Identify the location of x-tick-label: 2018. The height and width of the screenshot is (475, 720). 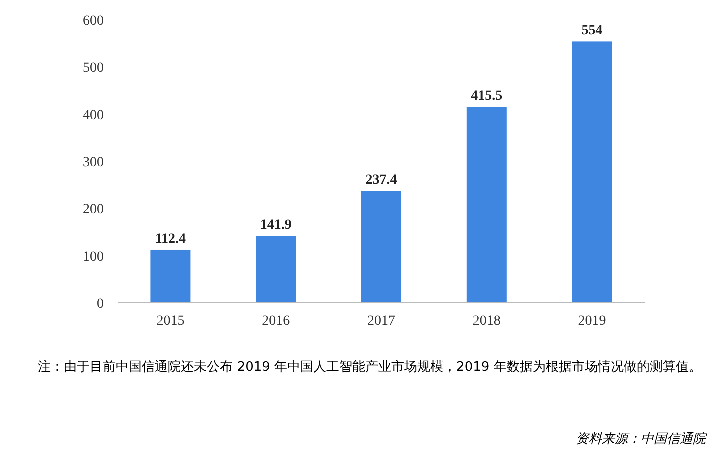
(486, 321).